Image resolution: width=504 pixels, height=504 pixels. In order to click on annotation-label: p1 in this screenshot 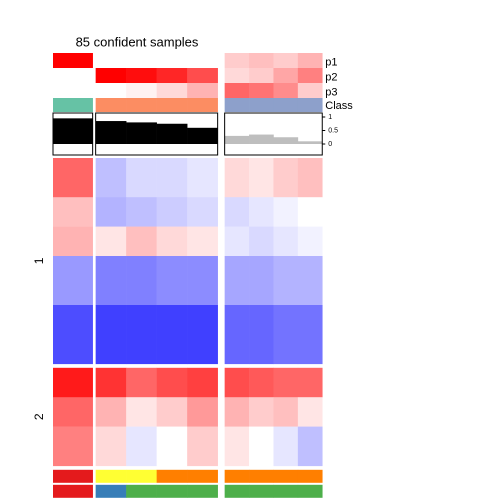, I will do `click(331, 62)`.